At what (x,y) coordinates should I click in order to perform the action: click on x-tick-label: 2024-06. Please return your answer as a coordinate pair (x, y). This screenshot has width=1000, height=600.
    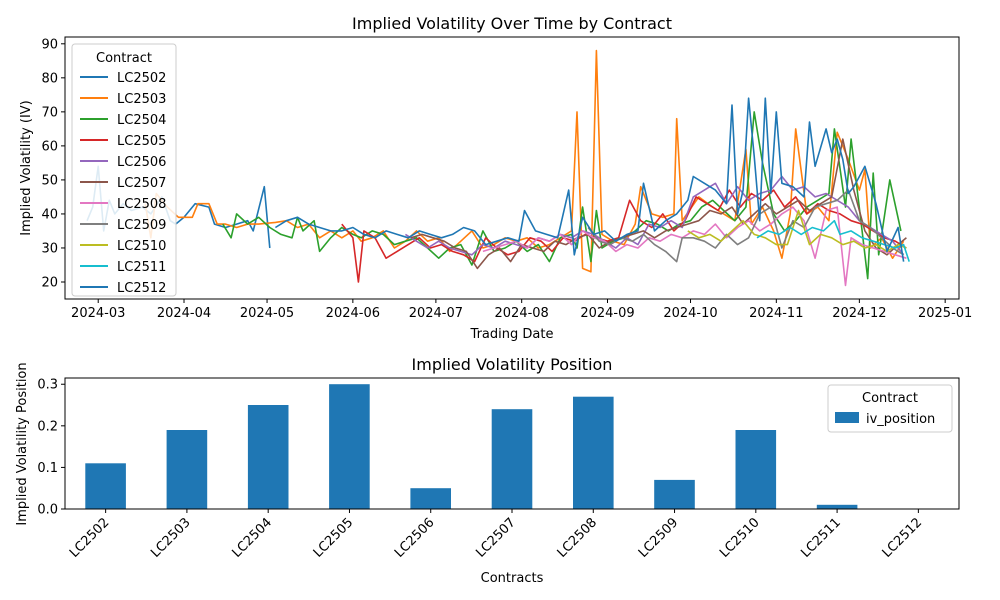
    Looking at the image, I should click on (353, 313).